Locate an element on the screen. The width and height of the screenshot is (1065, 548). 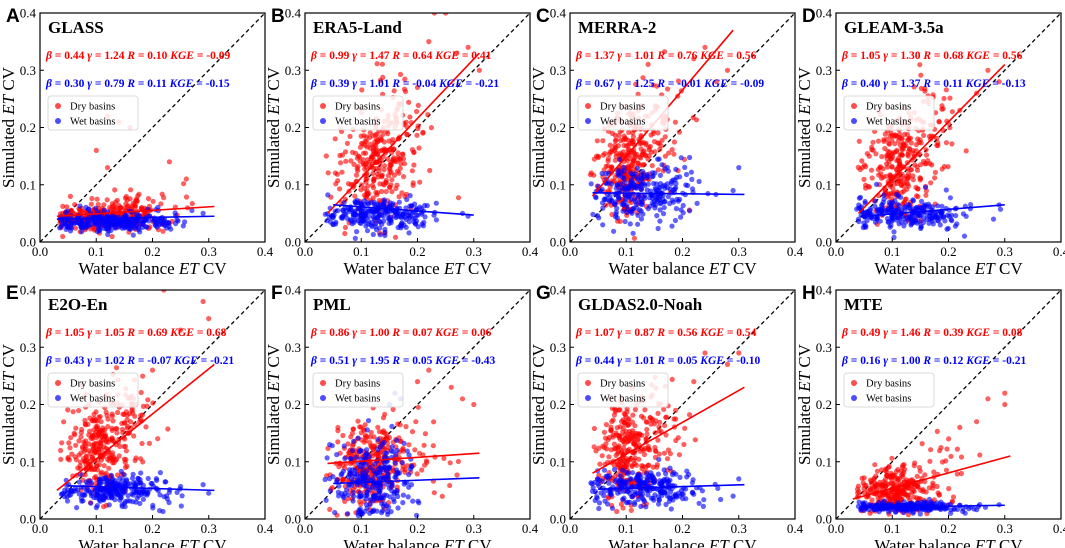
one-to-one-line is located at coordinates (682, 404).